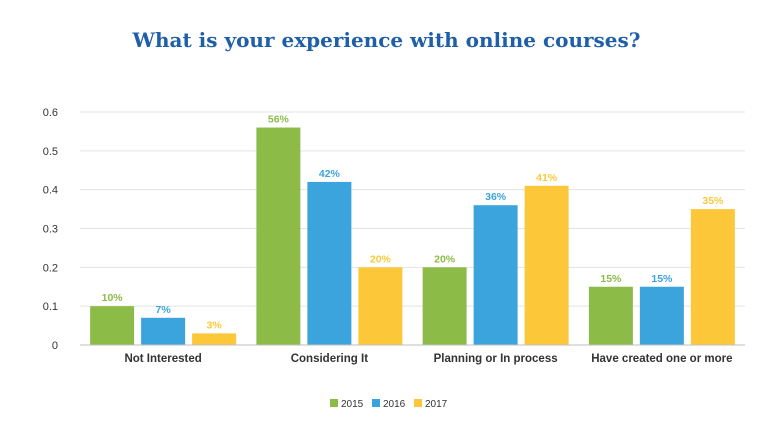 The image size is (773, 435). Describe the element at coordinates (496, 197) in the screenshot. I see `data-label: 36%` at that location.